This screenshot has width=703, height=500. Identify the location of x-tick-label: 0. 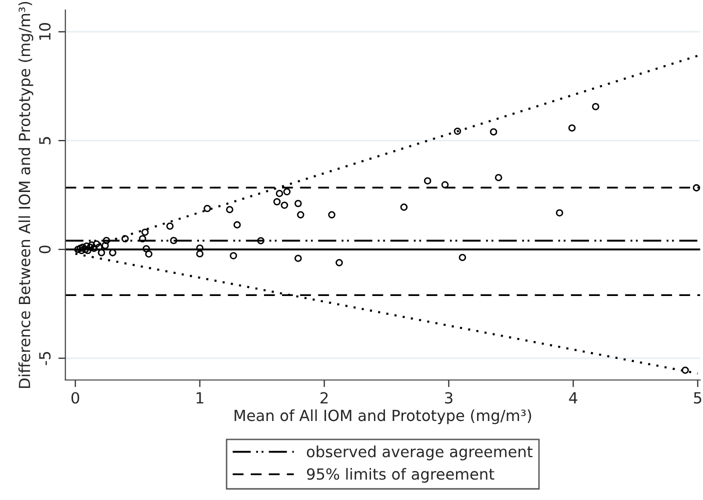
(75, 398).